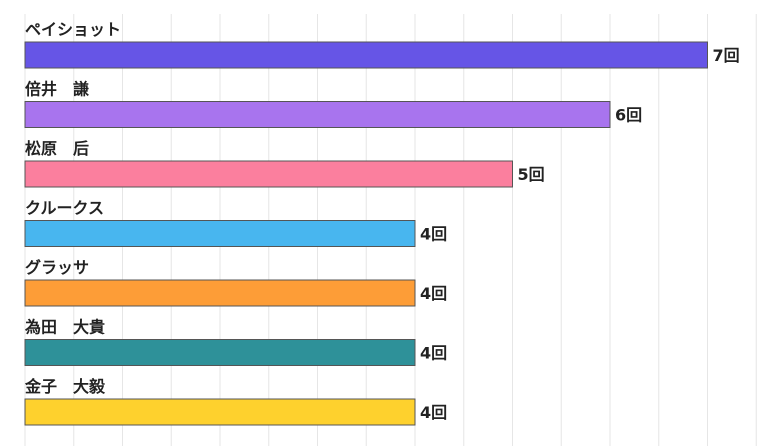 The width and height of the screenshot is (762, 446). I want to click on value-label: 5回, so click(531, 174).